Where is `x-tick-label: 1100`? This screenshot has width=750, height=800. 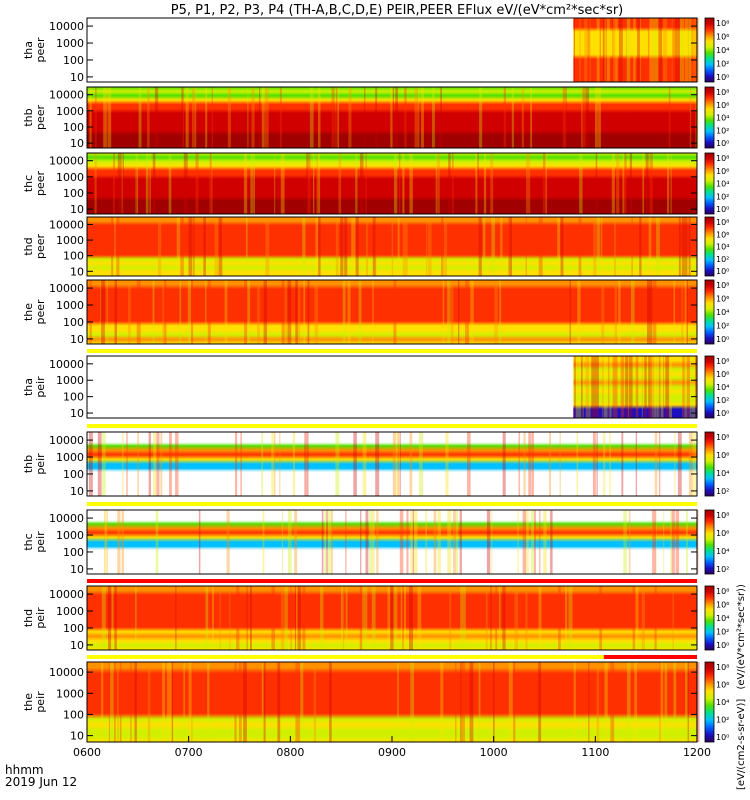
x-tick-label: 1100 is located at coordinates (595, 752).